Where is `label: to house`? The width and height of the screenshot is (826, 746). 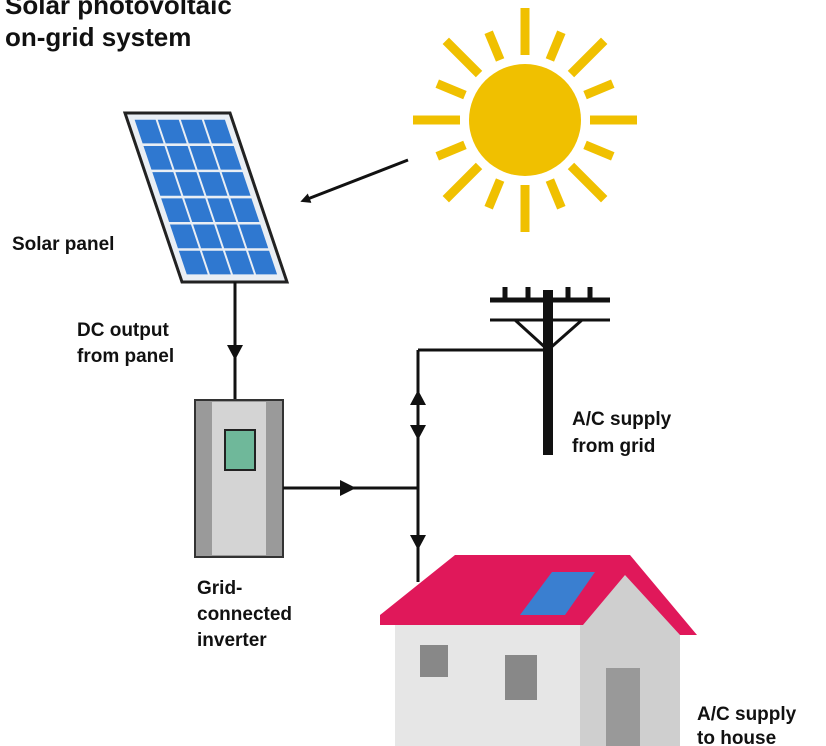 label: to house is located at coordinates (736, 737).